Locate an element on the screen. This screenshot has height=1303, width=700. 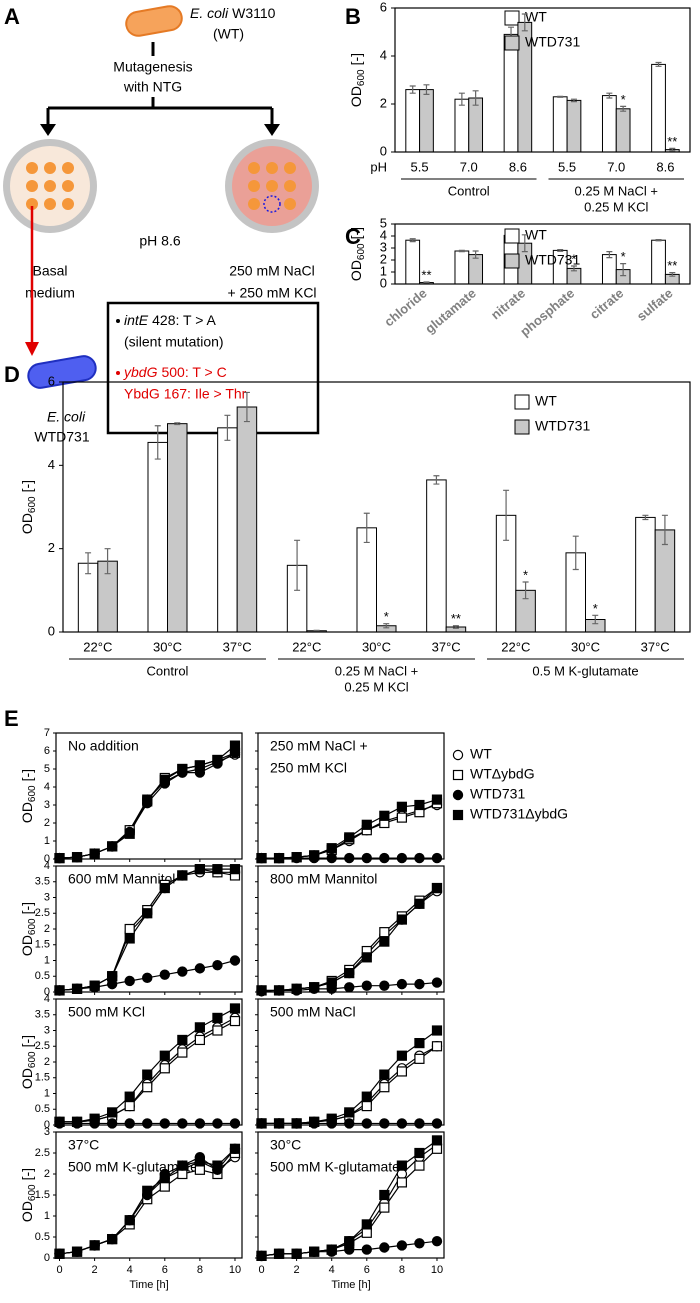
series-line is located at coordinates (147, 930).